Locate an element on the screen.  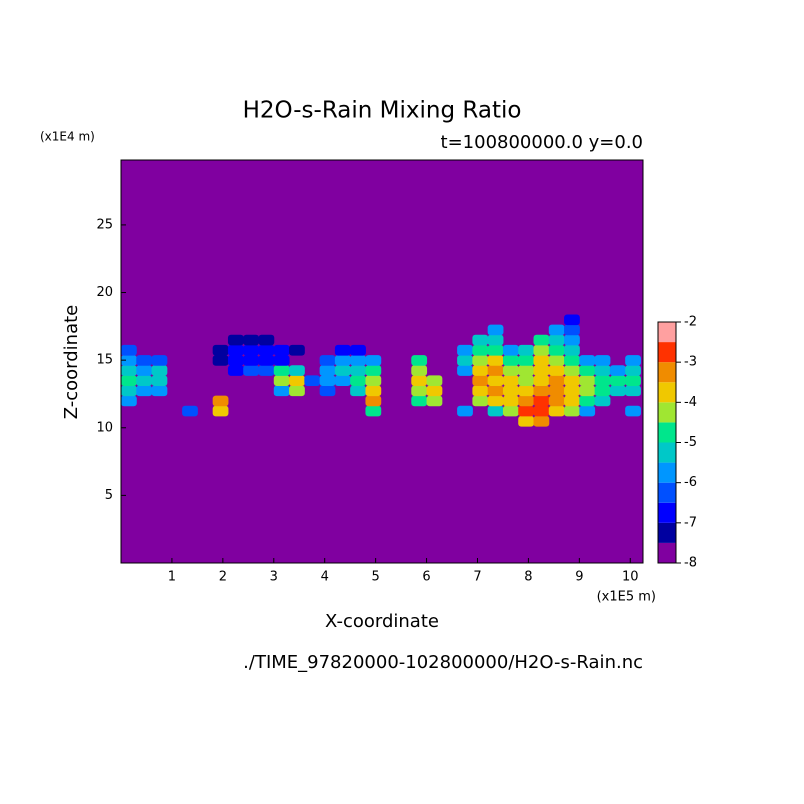
x-tick-label: 4 is located at coordinates (325, 577).